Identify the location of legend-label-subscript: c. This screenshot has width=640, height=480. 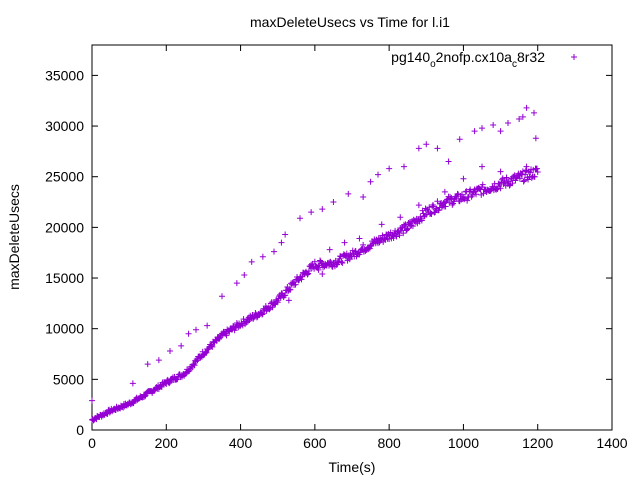
(514, 64).